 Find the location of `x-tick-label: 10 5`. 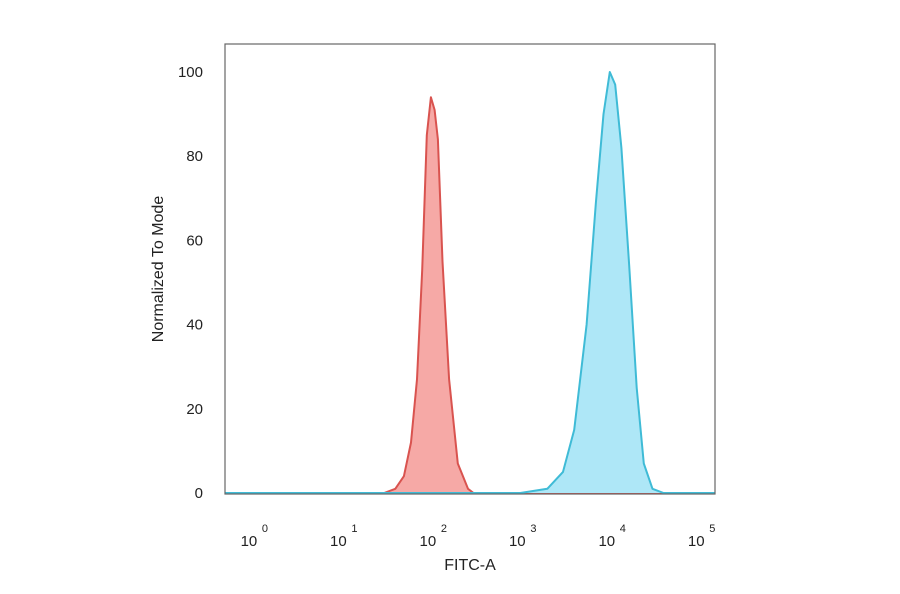

x-tick-label: 10 5 is located at coordinates (701, 536).